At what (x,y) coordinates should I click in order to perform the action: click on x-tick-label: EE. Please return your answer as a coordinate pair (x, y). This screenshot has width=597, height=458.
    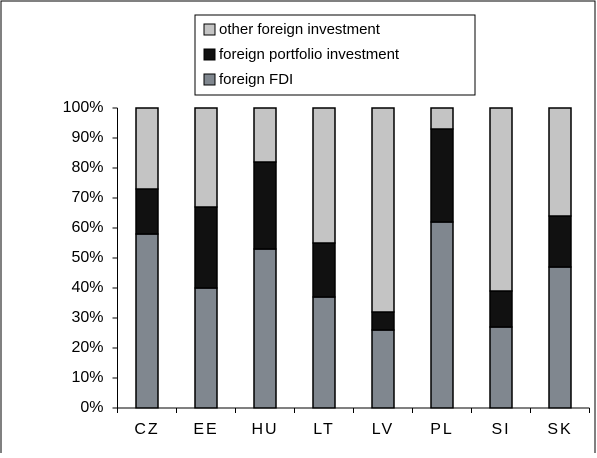
    Looking at the image, I should click on (205, 429).